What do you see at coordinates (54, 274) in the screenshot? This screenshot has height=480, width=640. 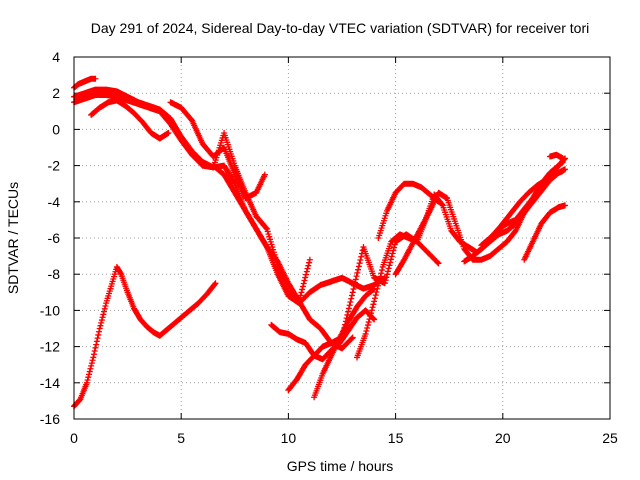 I see `y-tick-label: -8` at bounding box center [54, 274].